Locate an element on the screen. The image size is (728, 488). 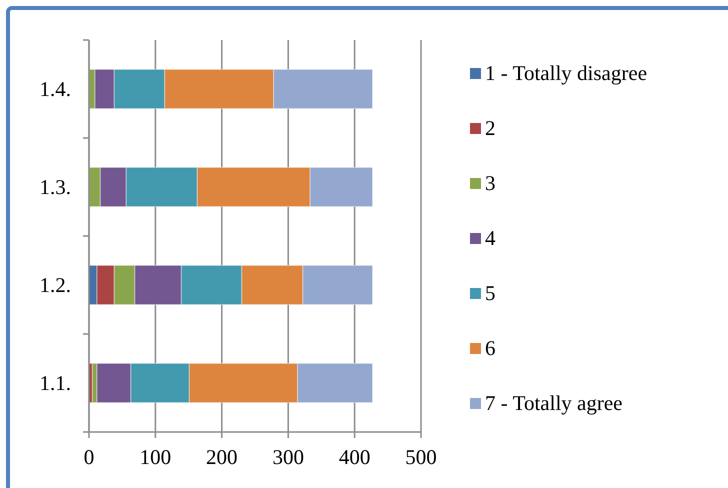
x-tick-label: 200 is located at coordinates (222, 457).